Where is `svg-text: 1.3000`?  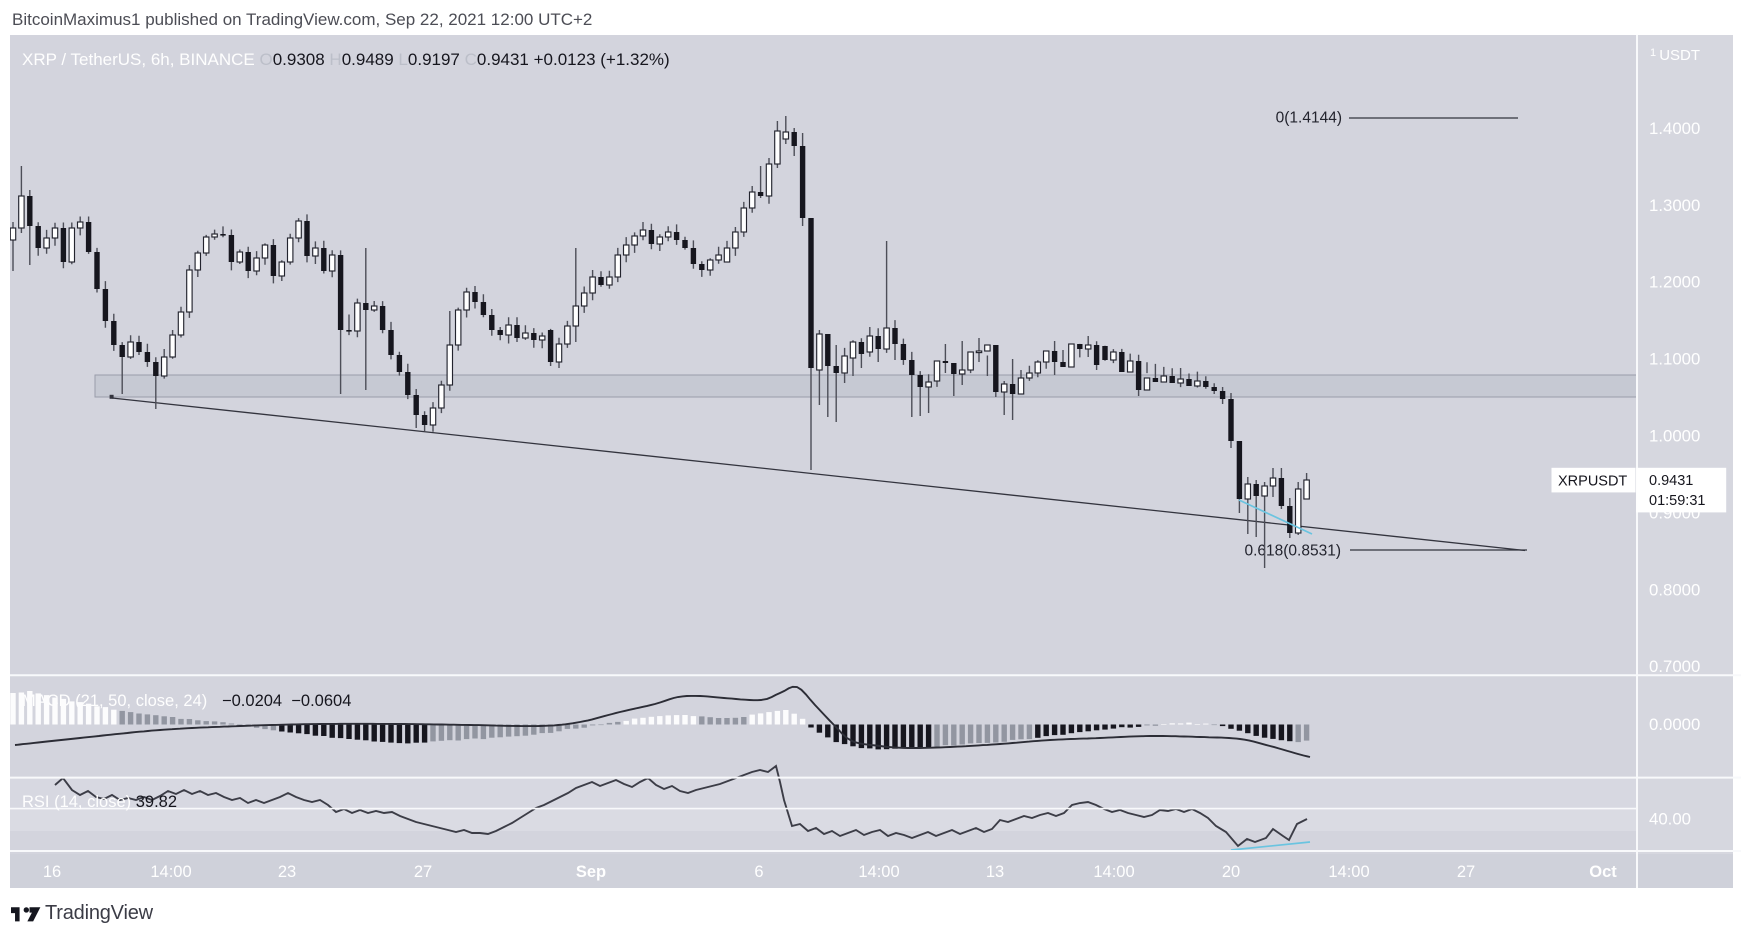 svg-text: 1.3000 is located at coordinates (1674, 205).